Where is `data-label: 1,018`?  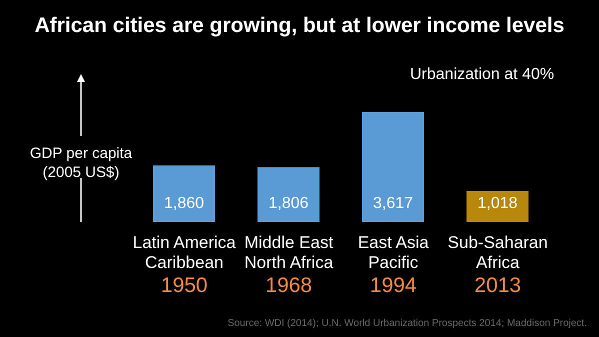
data-label: 1,018 is located at coordinates (497, 203).